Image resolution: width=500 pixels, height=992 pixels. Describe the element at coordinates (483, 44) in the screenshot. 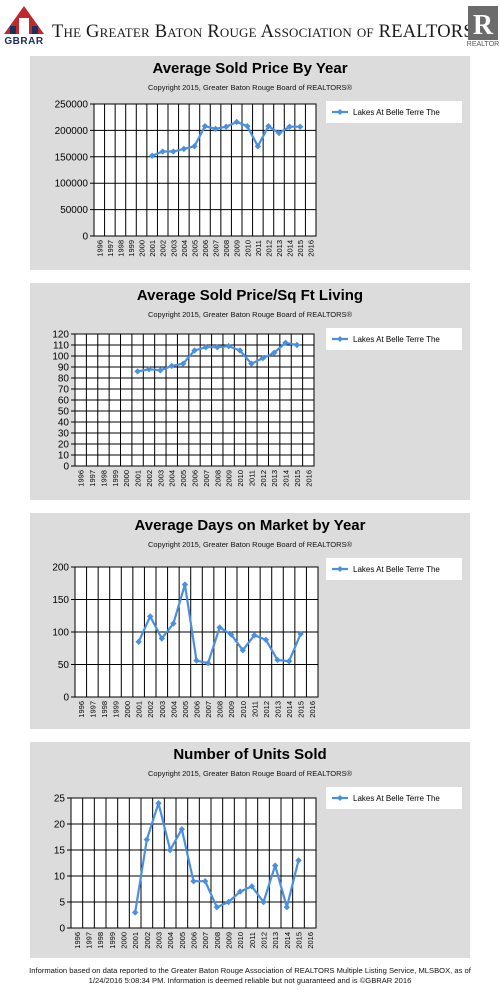

I see `realtor-caption: REALTOR` at that location.